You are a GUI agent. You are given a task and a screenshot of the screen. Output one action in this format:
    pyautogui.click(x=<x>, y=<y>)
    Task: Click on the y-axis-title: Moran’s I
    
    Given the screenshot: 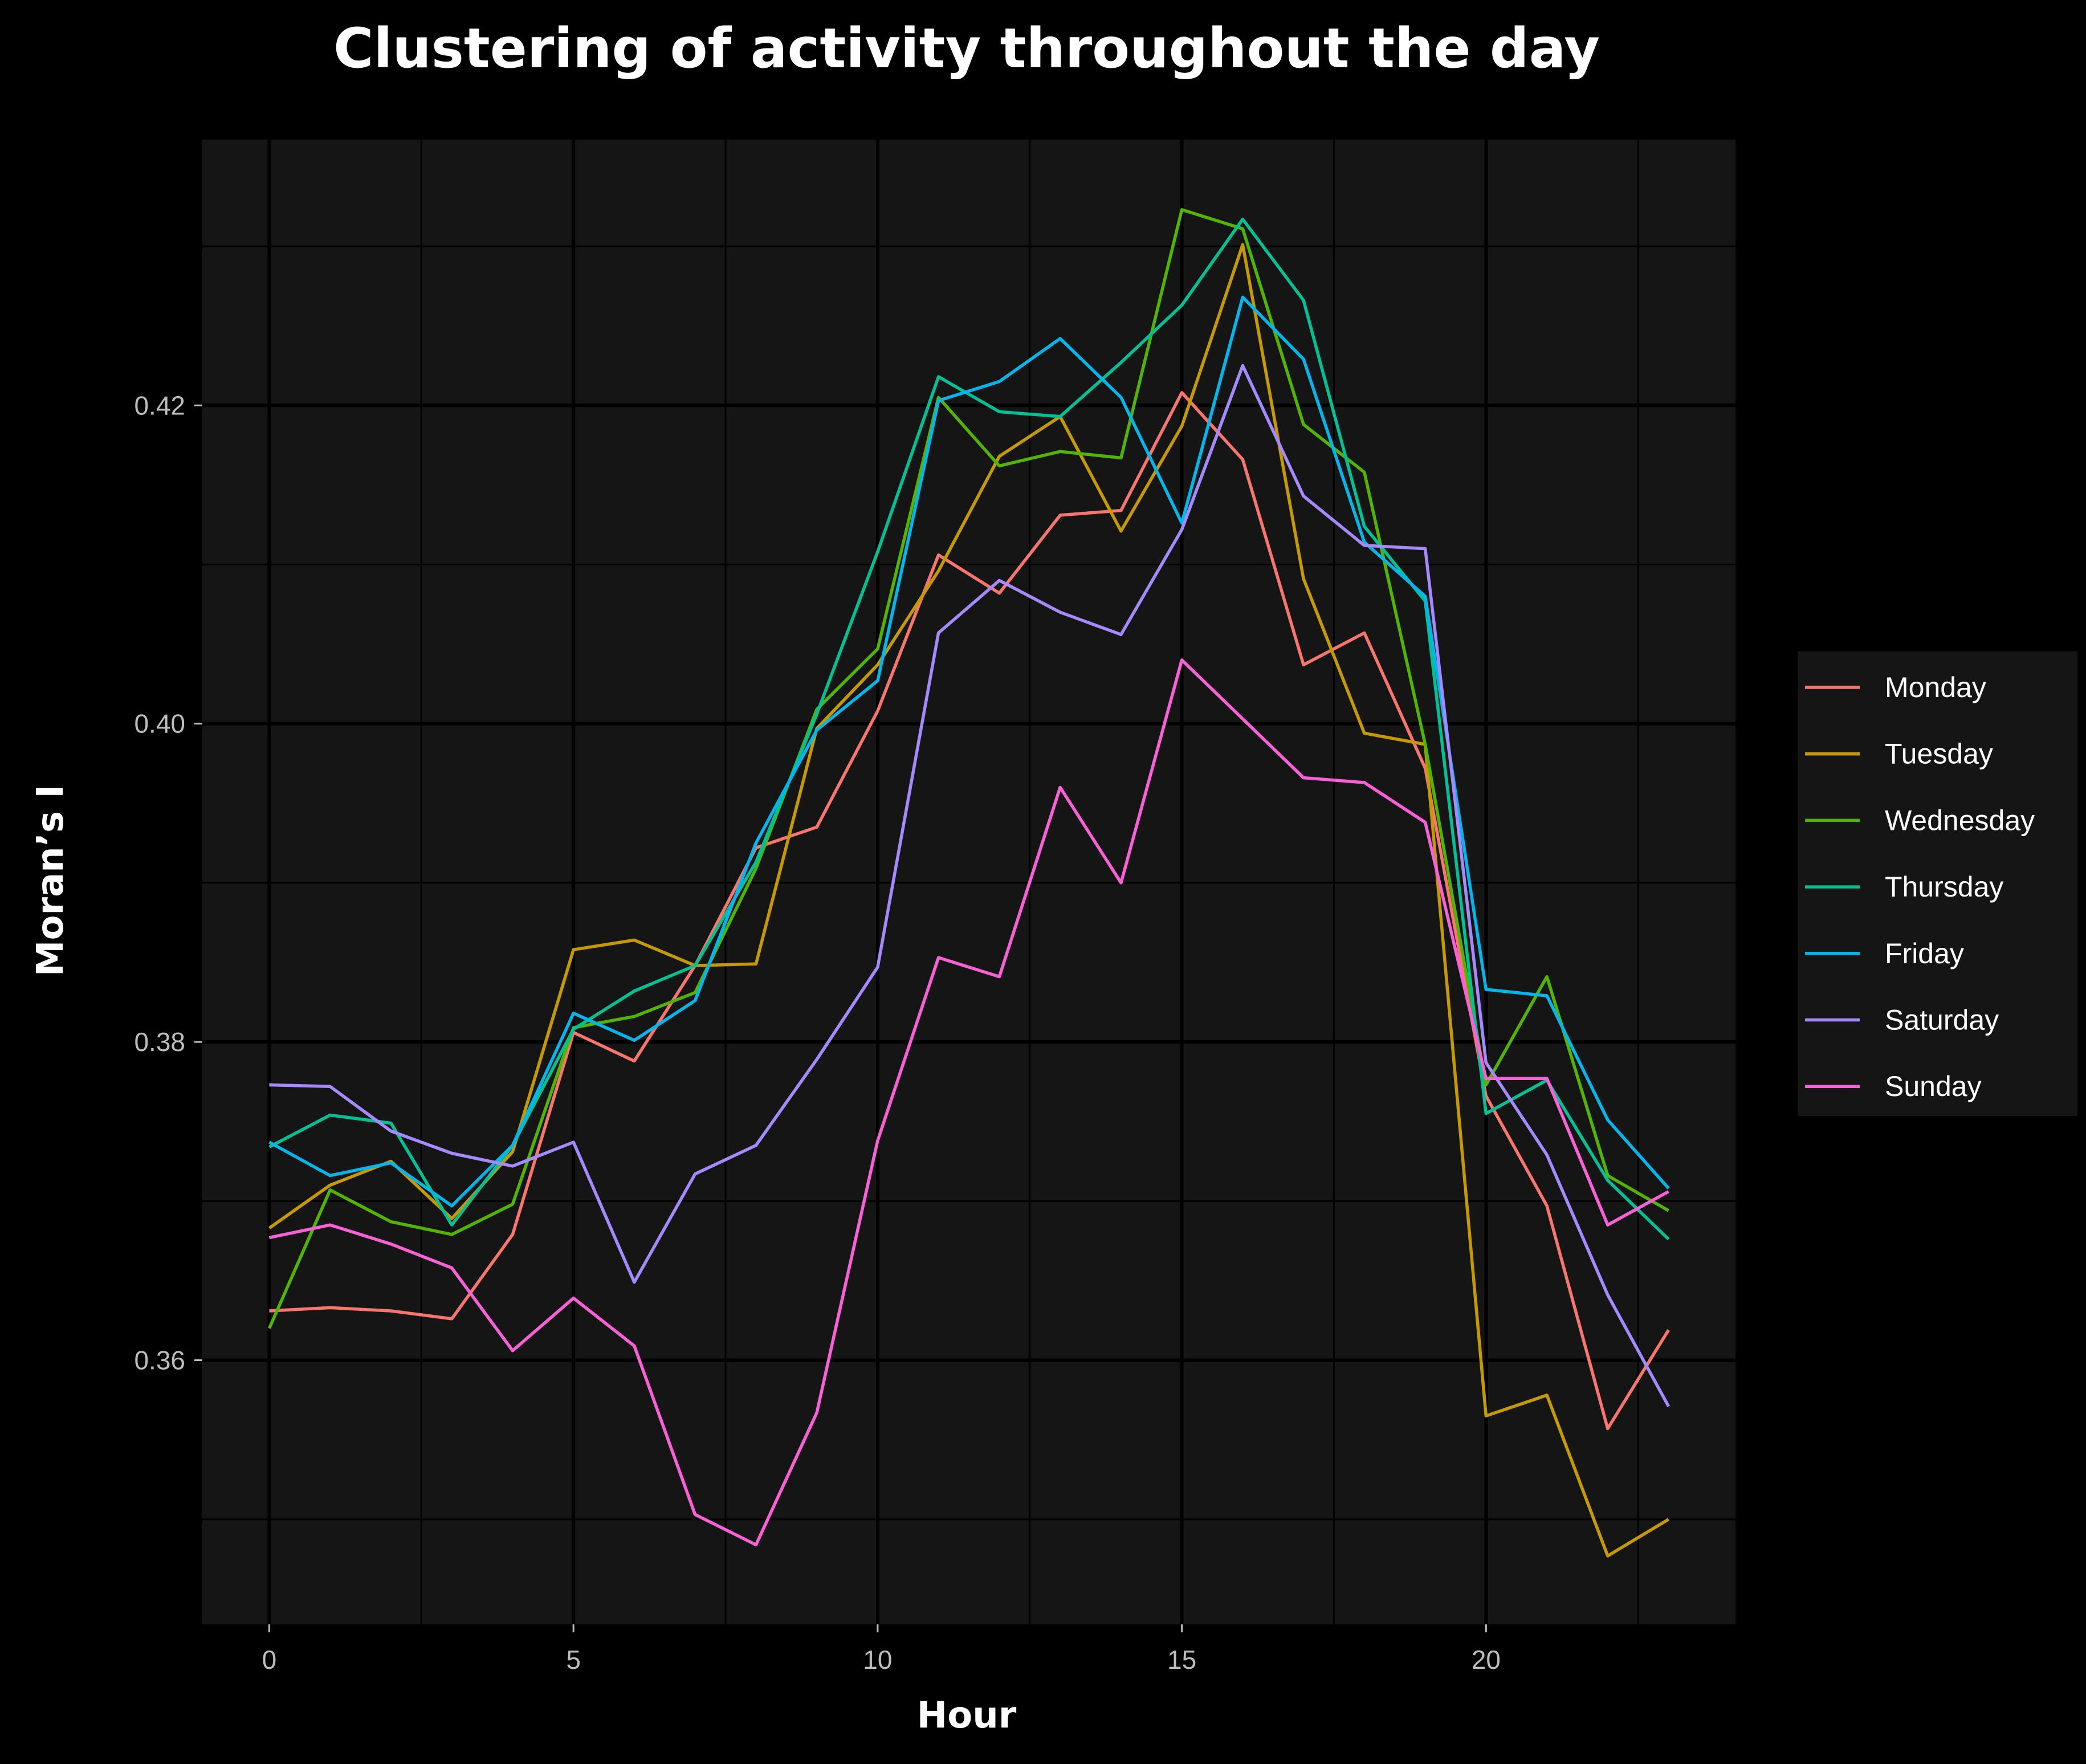 What is the action you would take?
    pyautogui.click(x=51, y=880)
    